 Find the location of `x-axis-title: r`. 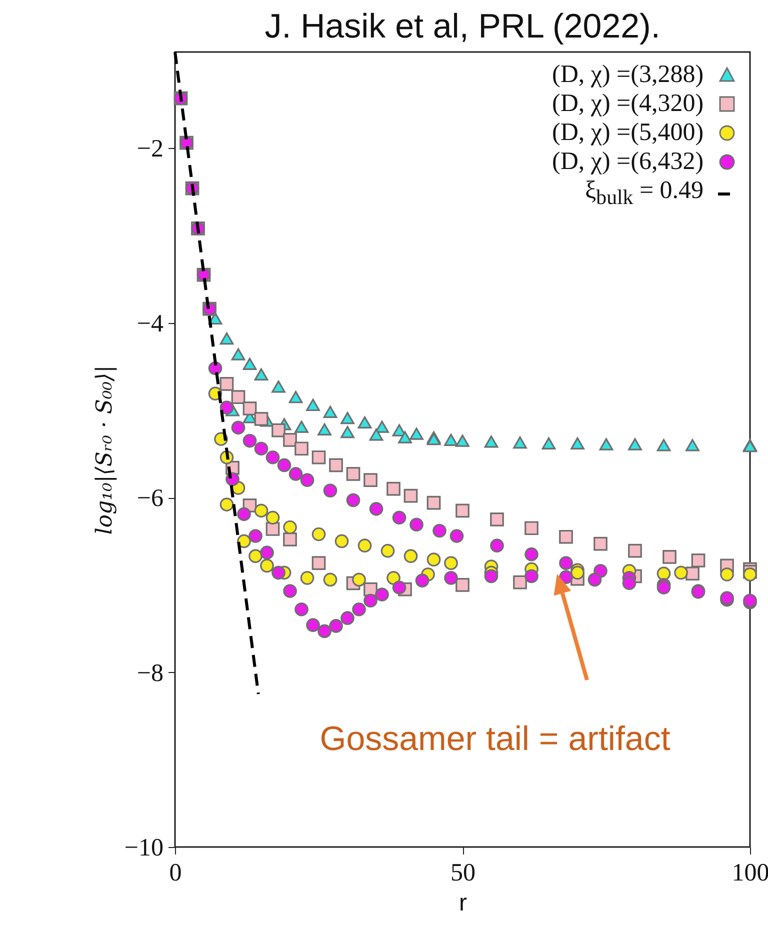

x-axis-title: r is located at coordinates (463, 903).